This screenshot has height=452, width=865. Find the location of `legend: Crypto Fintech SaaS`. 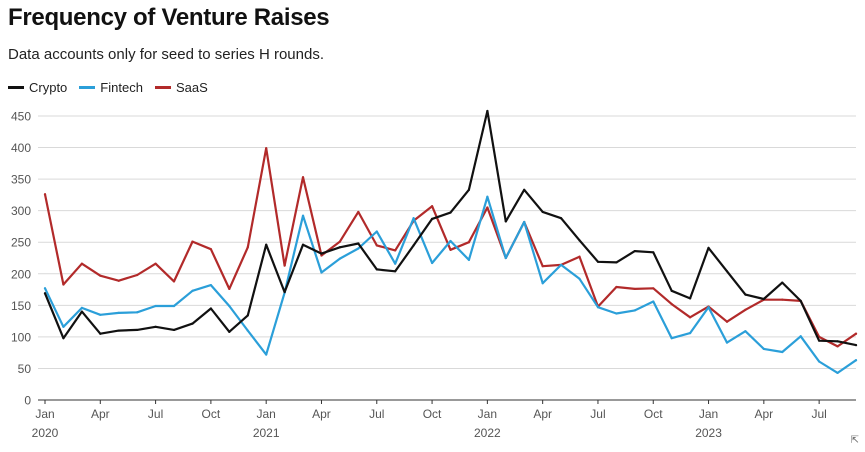

legend: Crypto Fintech SaaS is located at coordinates (108, 87).